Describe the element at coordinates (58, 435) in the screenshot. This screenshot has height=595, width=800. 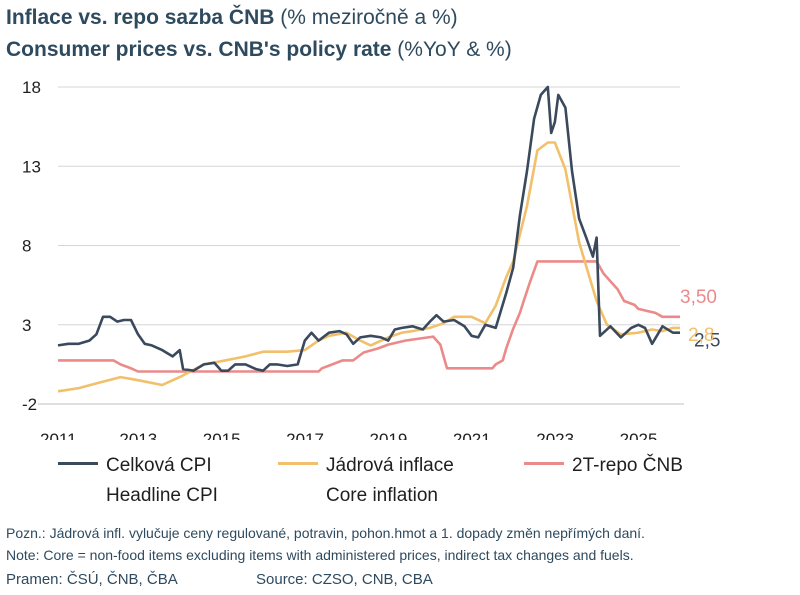
I see `x-tick-label-0: 2011` at that location.